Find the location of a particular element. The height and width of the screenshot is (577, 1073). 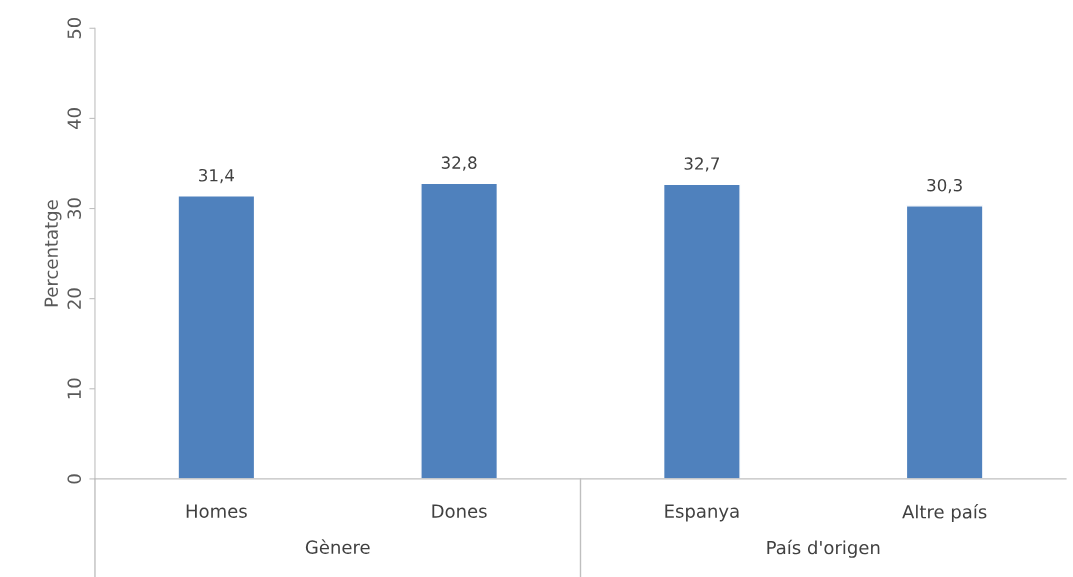

x-tick-label: Homes is located at coordinates (216, 511).